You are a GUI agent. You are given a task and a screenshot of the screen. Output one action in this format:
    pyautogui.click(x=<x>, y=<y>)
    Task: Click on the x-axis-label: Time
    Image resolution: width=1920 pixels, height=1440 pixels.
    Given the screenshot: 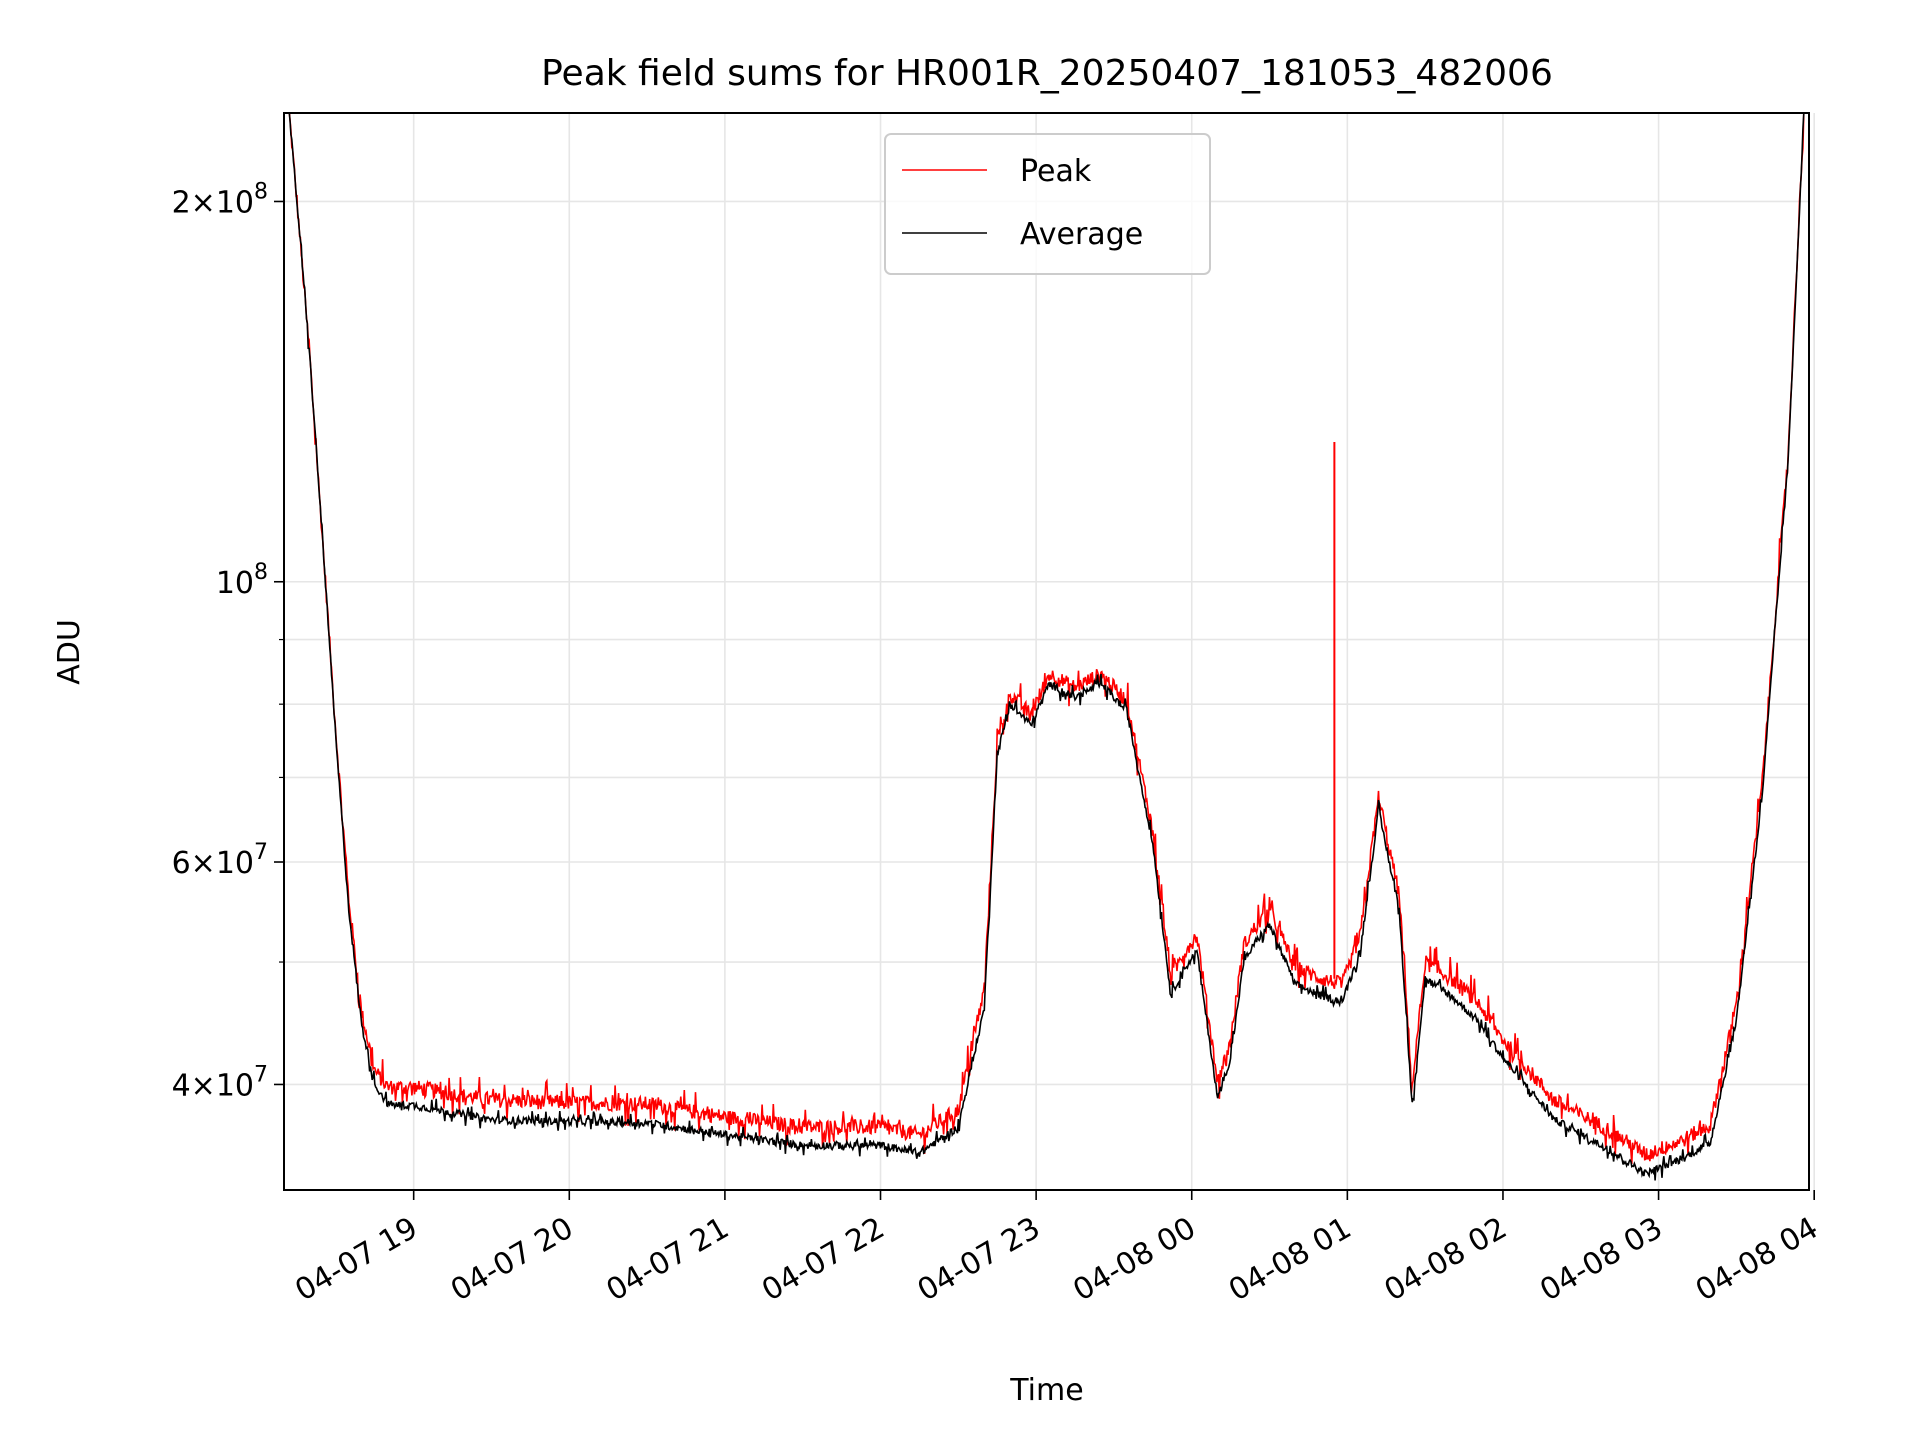 What is the action you would take?
    pyautogui.click(x=1046, y=1390)
    